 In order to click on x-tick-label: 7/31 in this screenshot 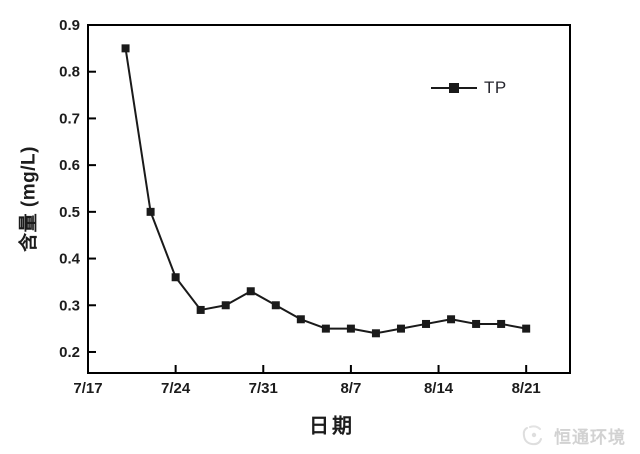, I will do `click(263, 388)`.